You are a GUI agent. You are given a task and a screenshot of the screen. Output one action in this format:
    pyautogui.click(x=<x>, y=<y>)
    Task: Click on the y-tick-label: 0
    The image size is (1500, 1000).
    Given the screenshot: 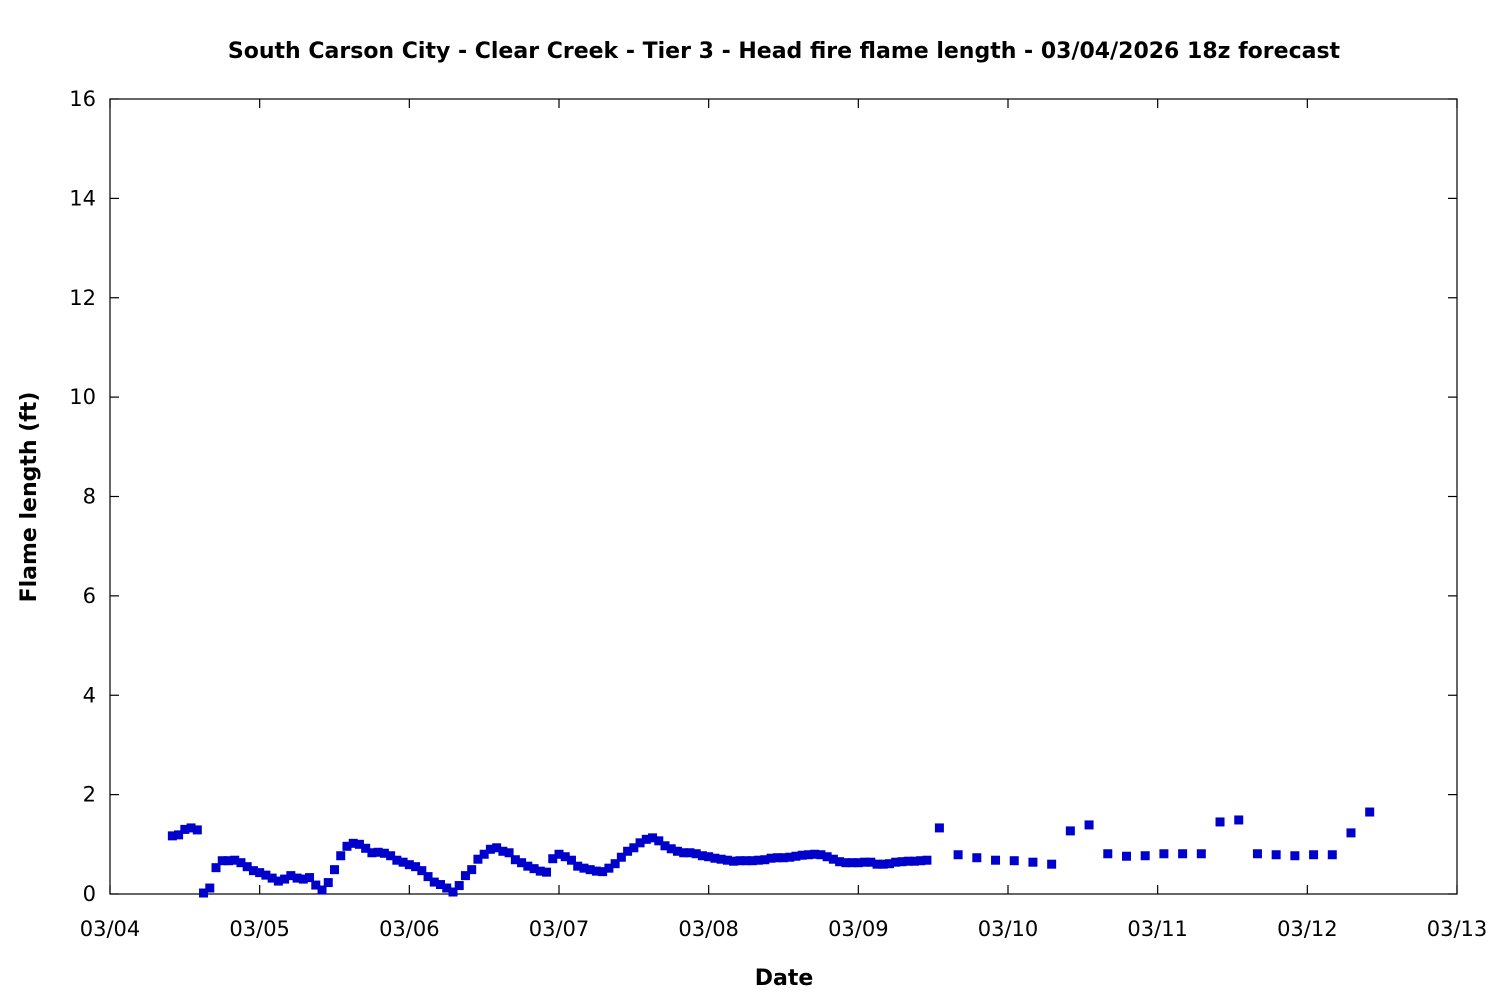 What is the action you would take?
    pyautogui.click(x=89, y=894)
    